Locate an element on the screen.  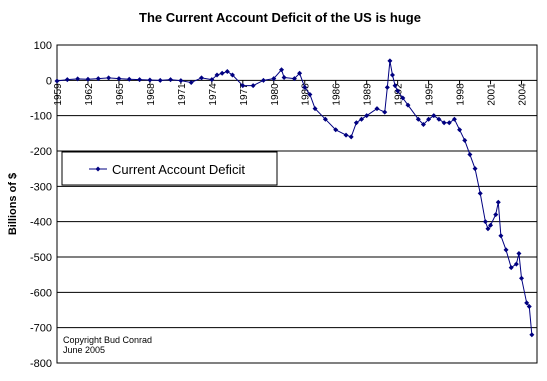
x-tick-label: 1959 is located at coordinates (58, 94).